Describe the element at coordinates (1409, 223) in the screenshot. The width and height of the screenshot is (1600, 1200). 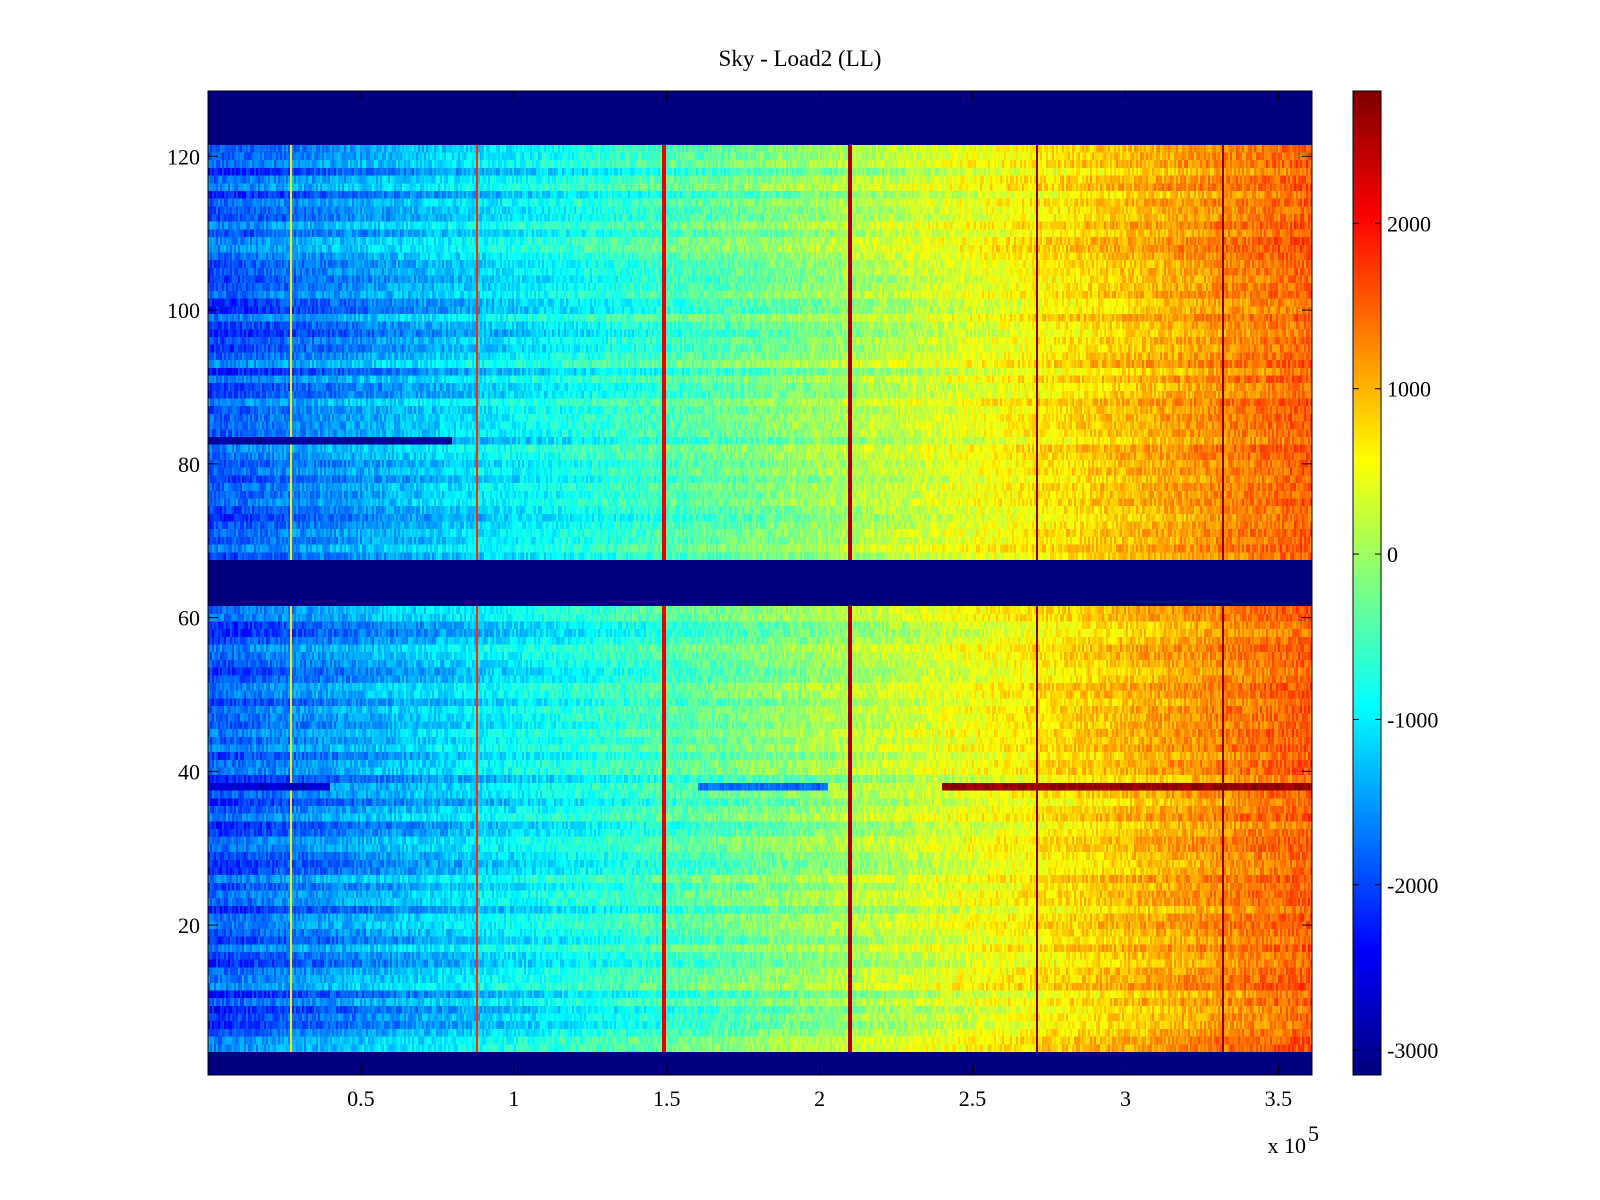
I see `colorbar-tick-label: 2000` at that location.